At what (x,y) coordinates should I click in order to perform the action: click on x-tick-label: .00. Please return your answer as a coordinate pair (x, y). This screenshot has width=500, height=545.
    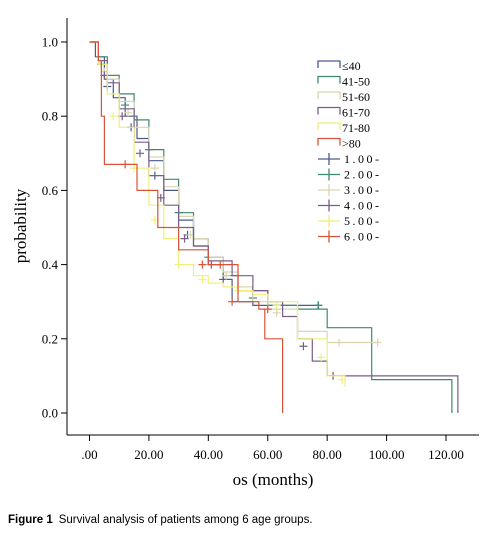
    Looking at the image, I should click on (89, 454).